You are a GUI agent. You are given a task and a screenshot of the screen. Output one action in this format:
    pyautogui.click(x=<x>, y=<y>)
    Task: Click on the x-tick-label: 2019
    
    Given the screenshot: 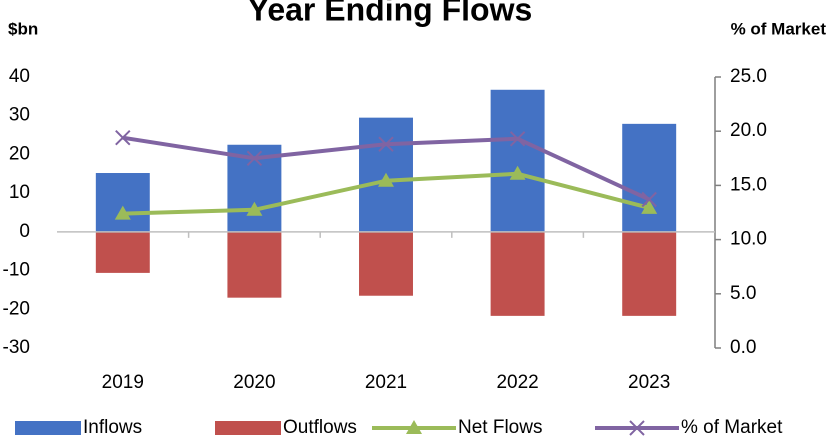 What is the action you would take?
    pyautogui.click(x=123, y=382)
    